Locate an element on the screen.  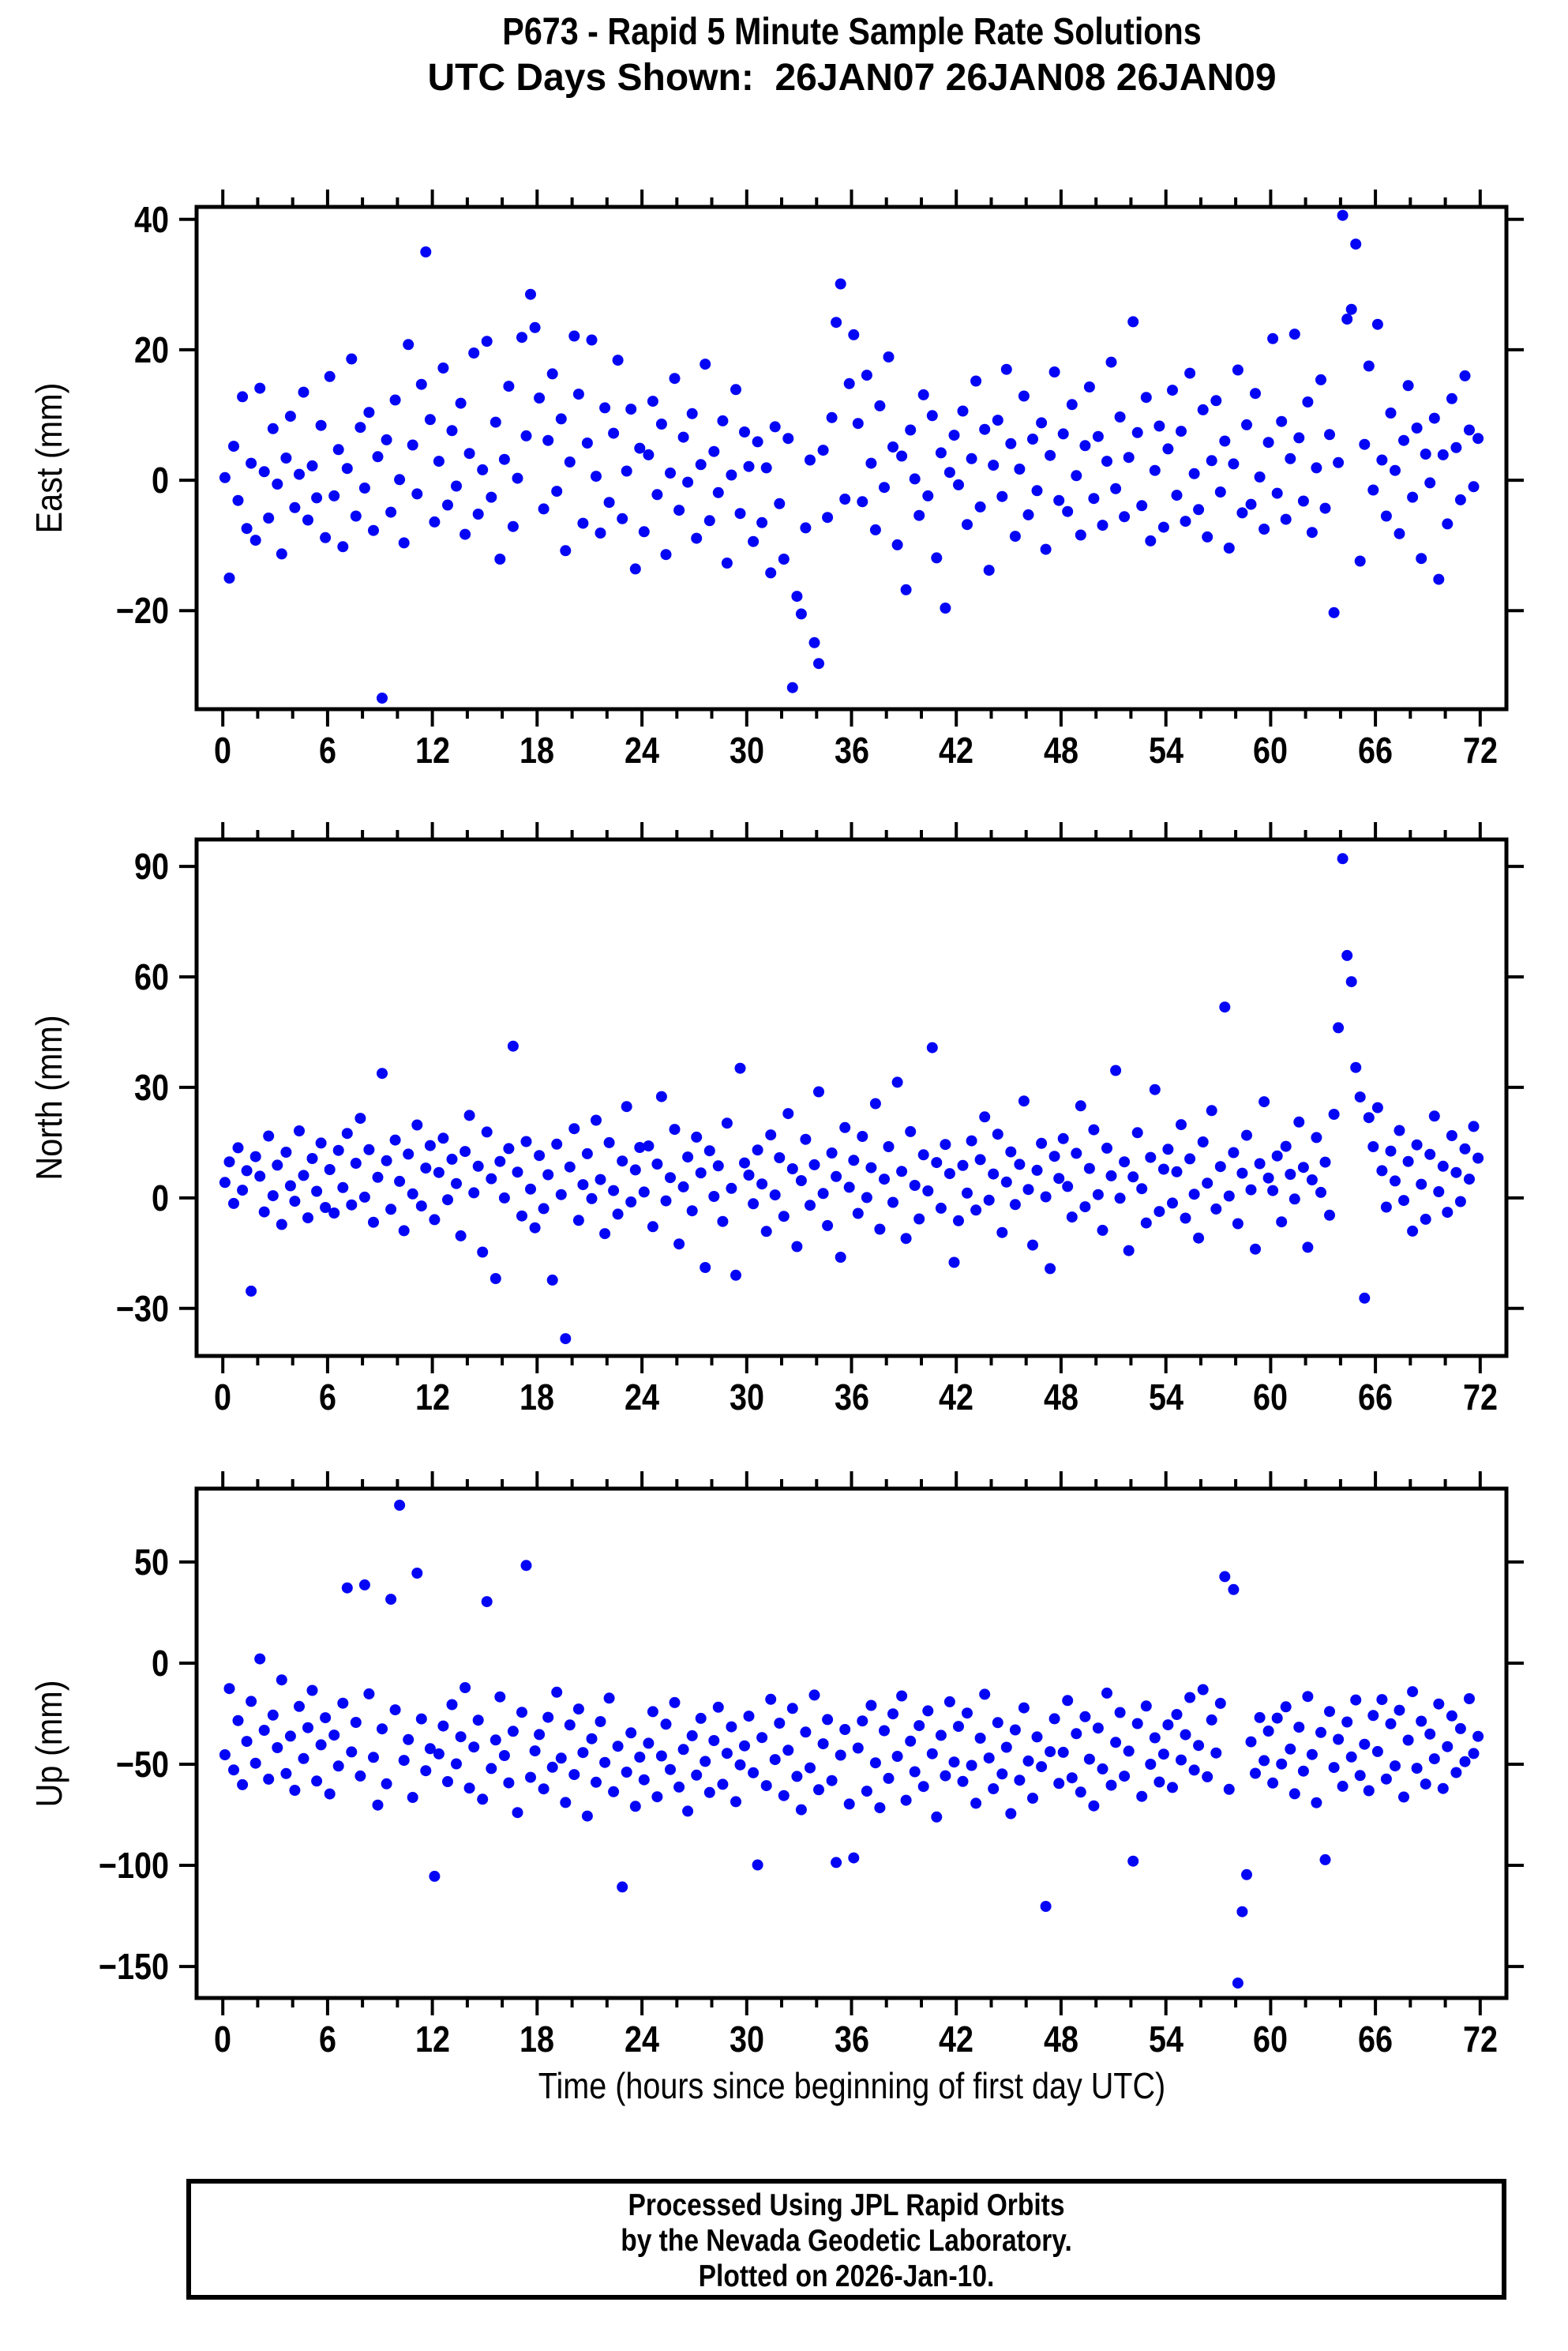
y-axis-title-up: Up (mm) is located at coordinates (48, 1744).